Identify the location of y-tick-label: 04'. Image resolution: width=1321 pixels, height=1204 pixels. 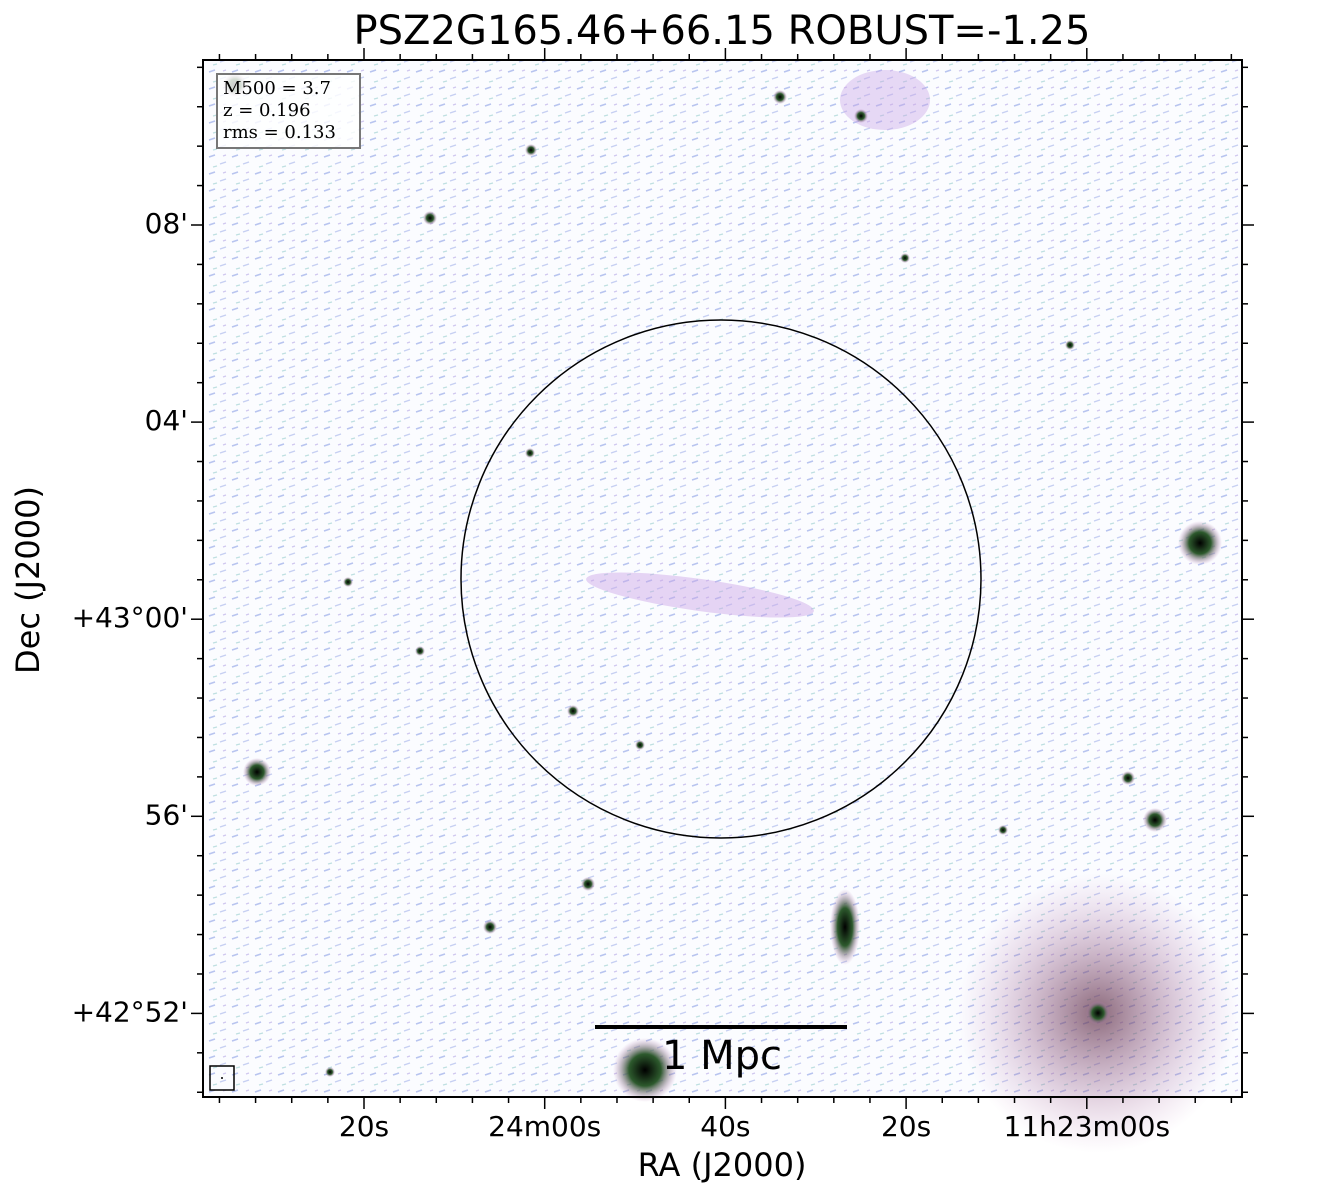
(166, 420).